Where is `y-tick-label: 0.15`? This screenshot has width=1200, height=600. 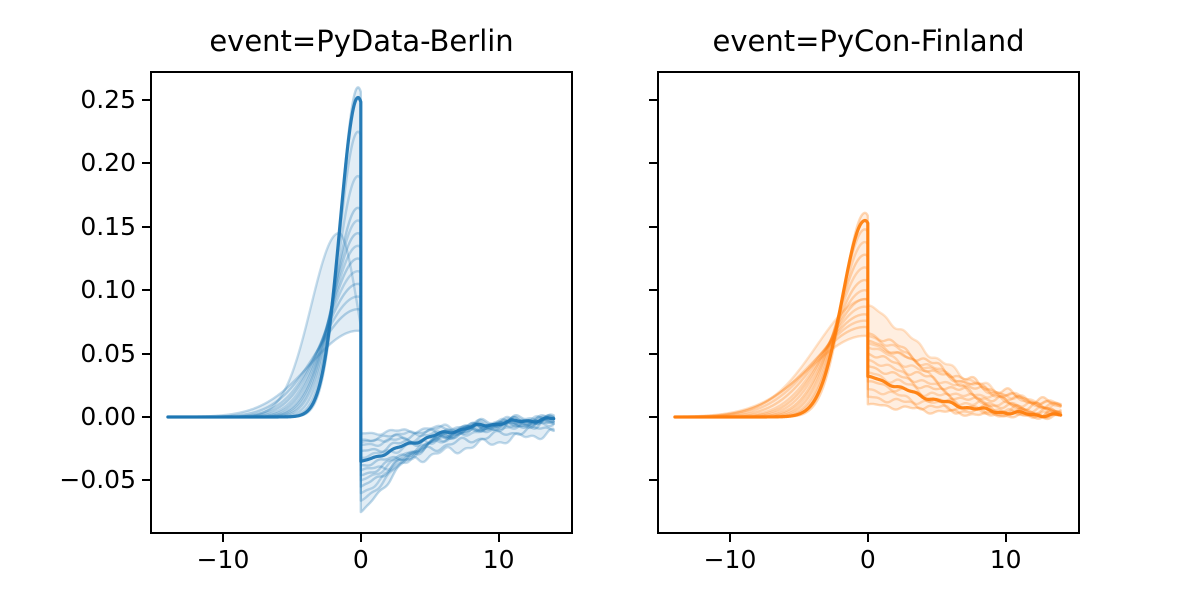 y-tick-label: 0.15 is located at coordinates (108, 226).